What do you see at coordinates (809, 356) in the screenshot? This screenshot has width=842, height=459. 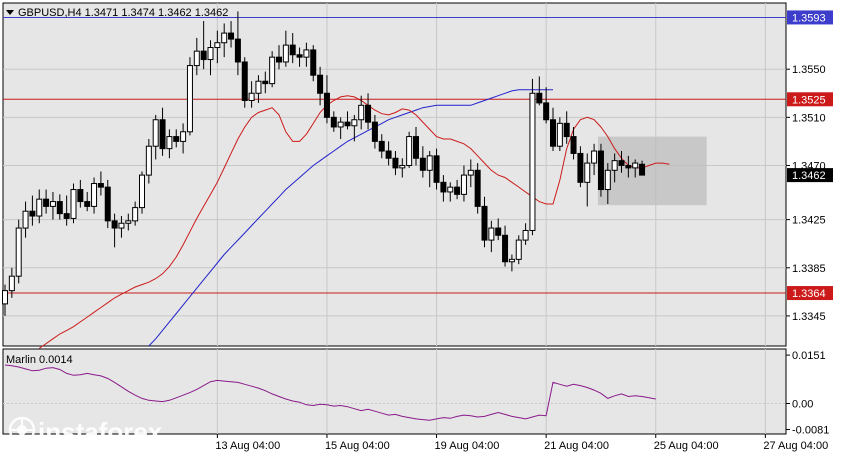 I see `marlin-tick-label: 0.0151` at bounding box center [809, 356].